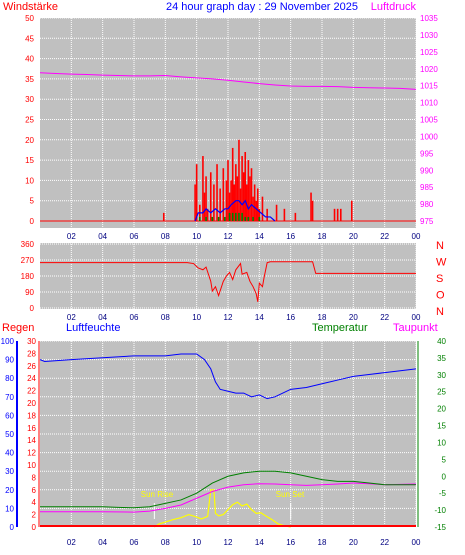 The image size is (465, 555). Describe the element at coordinates (244, 317) in the screenshot. I see `direction-x-ticks: 02 04 06 08 10 12 14 16 18 20 22 00` at that location.